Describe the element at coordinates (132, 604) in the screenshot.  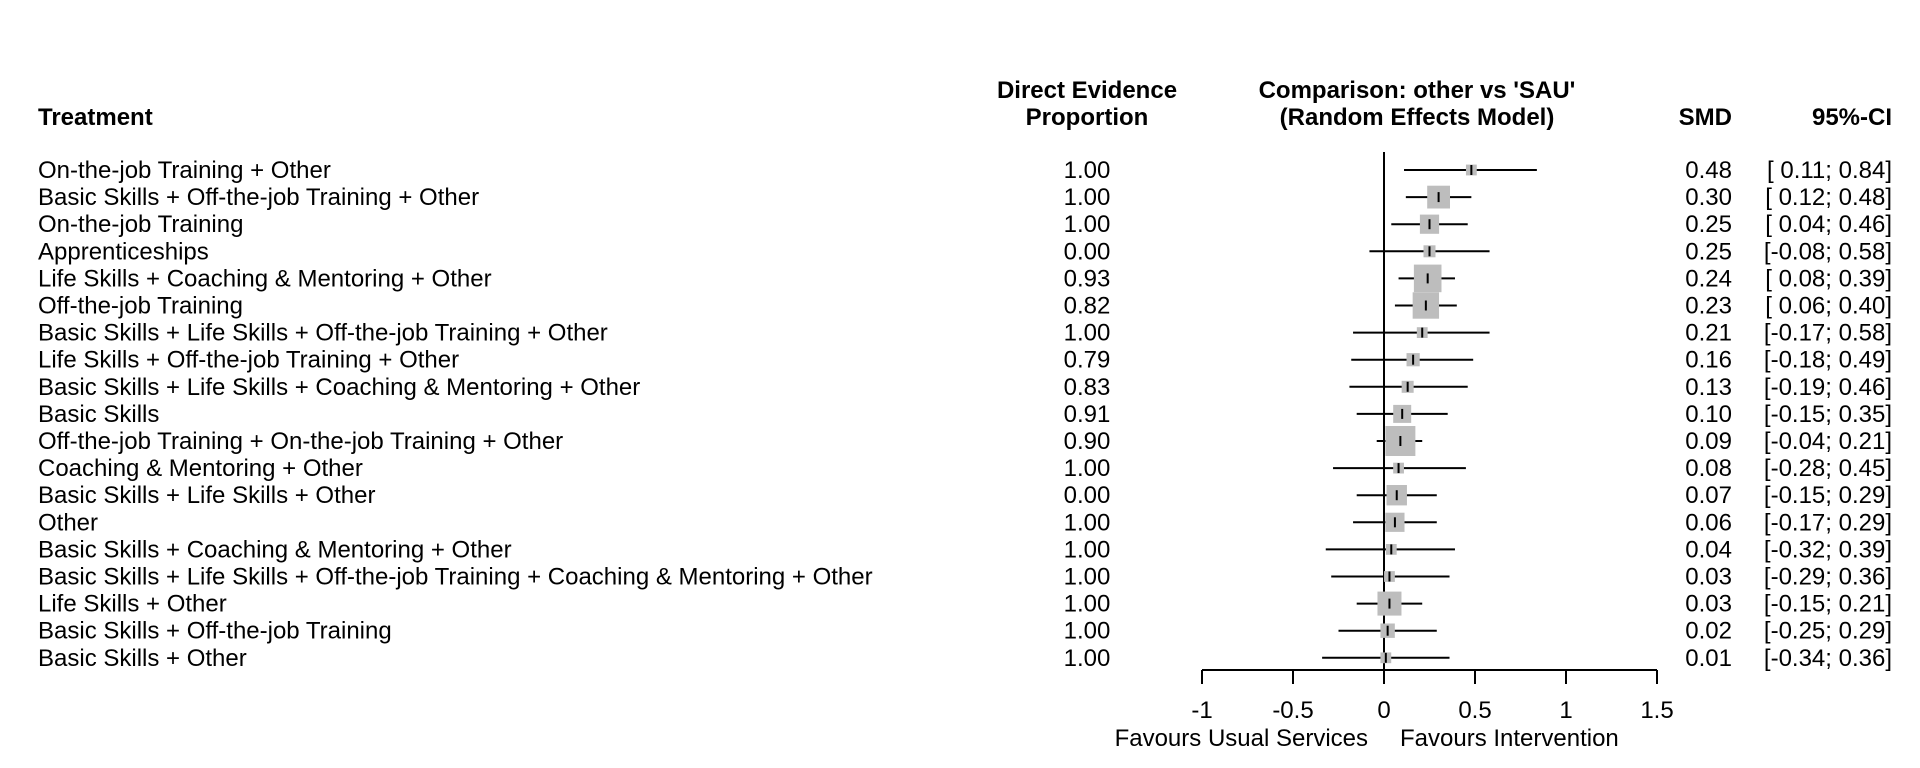
I see `treatment-label: Life Skills + Other` at that location.